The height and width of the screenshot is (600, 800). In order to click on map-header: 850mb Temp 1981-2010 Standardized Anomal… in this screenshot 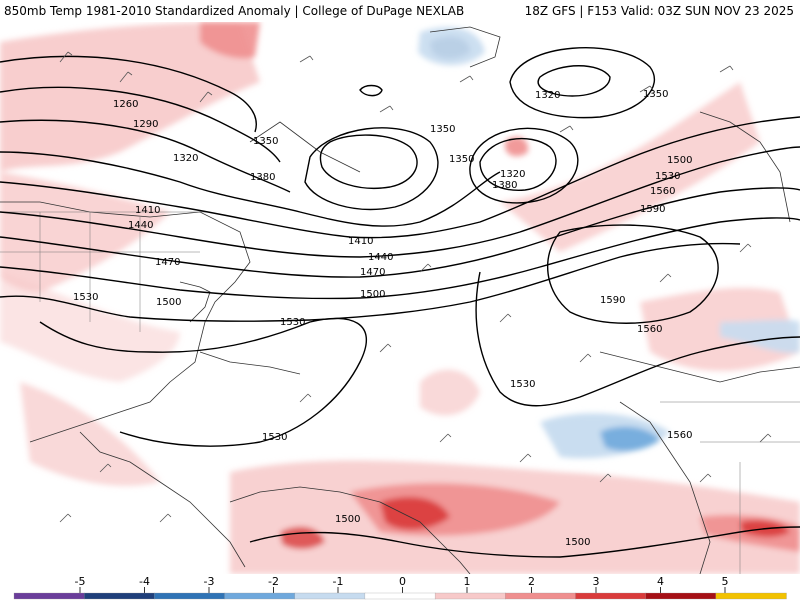, I will do `click(400, 11)`.